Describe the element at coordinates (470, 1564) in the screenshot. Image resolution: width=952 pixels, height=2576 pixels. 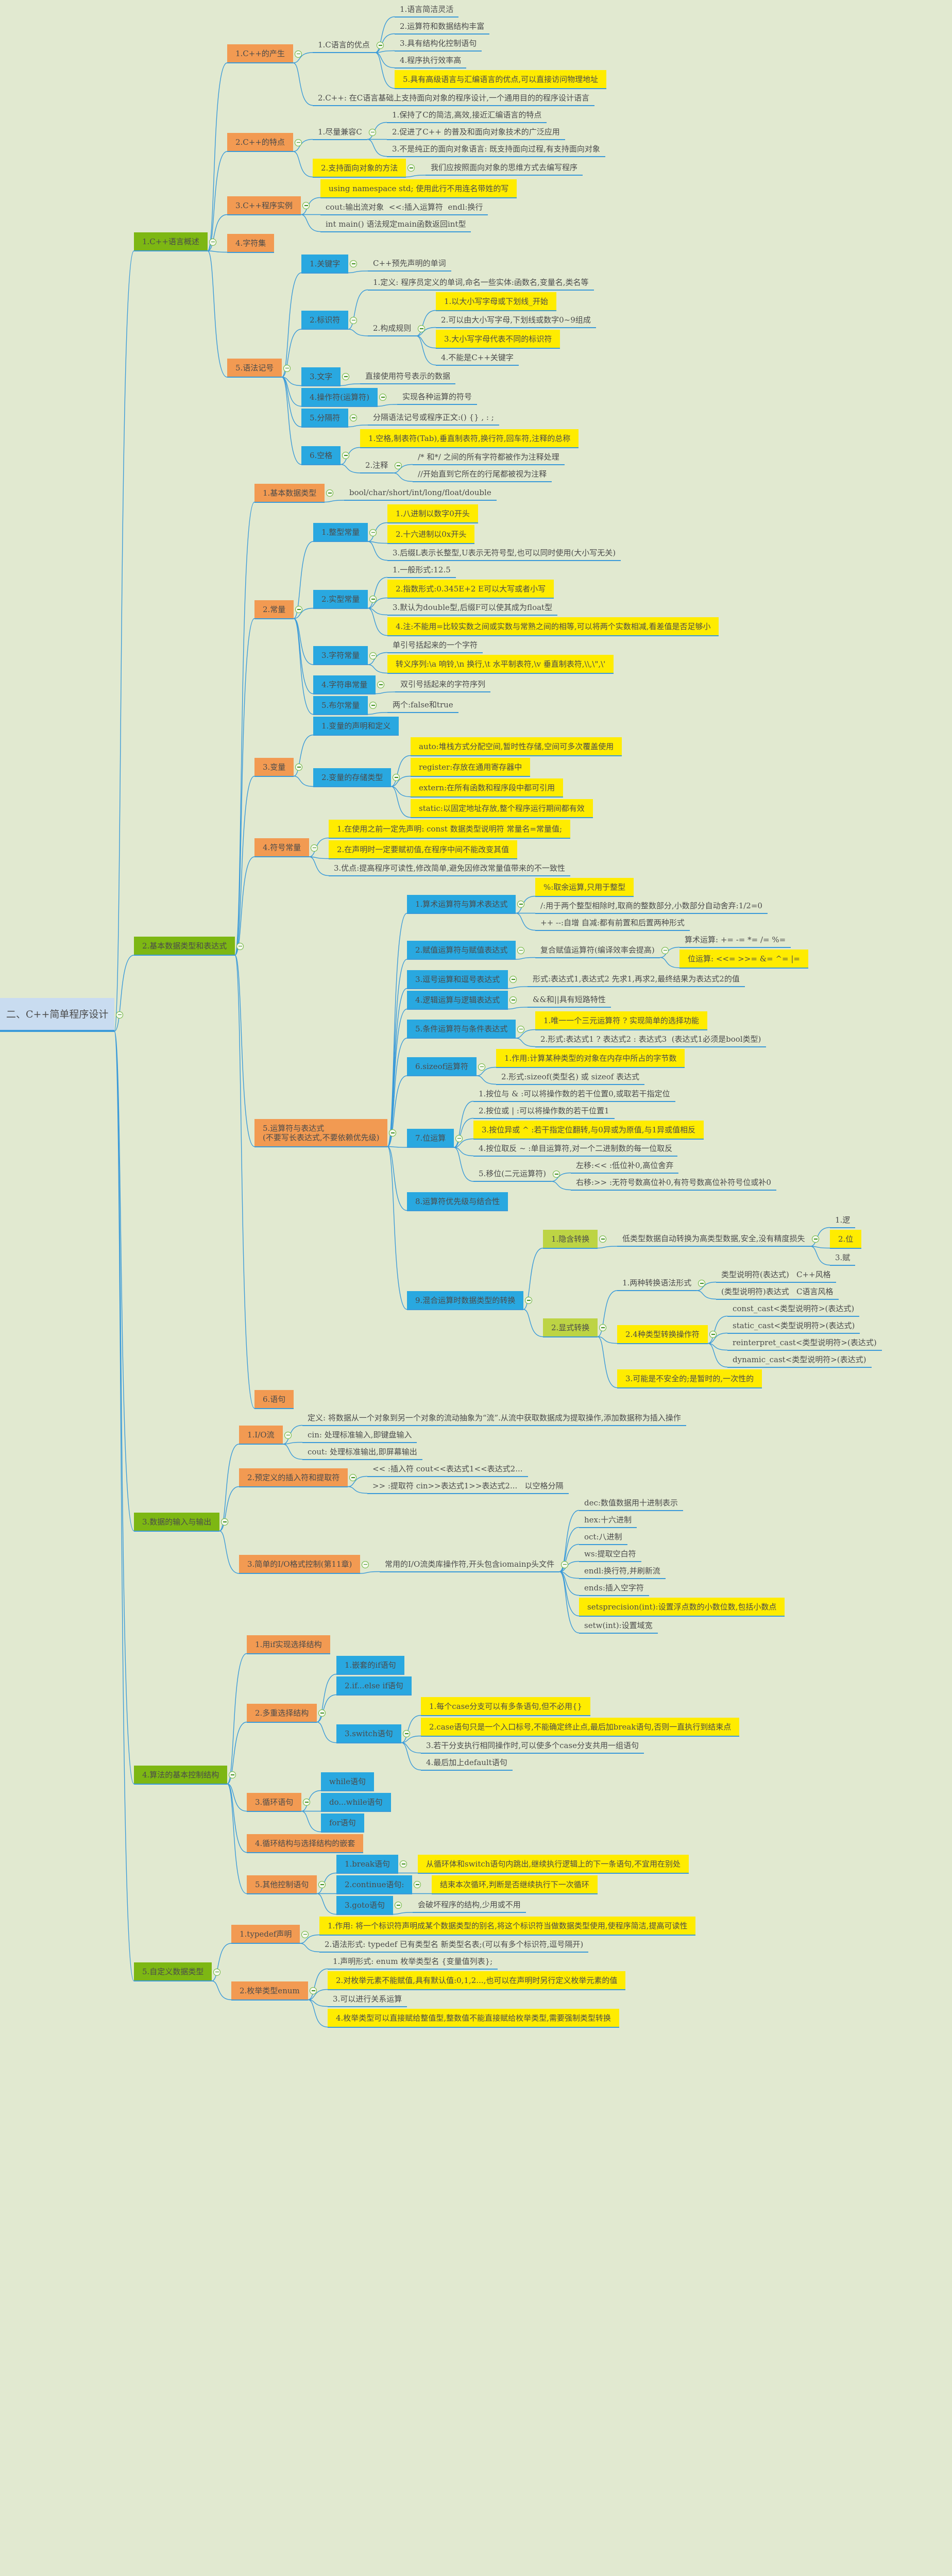
I see `topic-text: 常用的I/O流类库操作符,开头包含iomainp头文件` at that location.